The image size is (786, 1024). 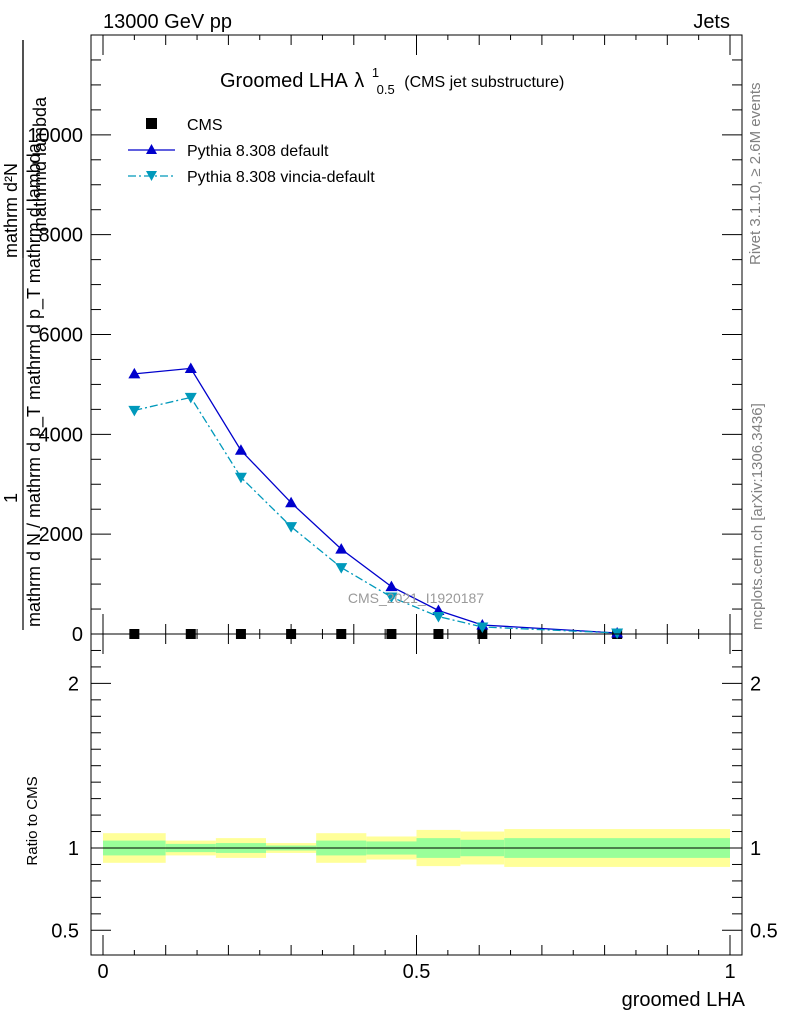 I want to click on title-sub: 0.5, so click(x=386, y=89).